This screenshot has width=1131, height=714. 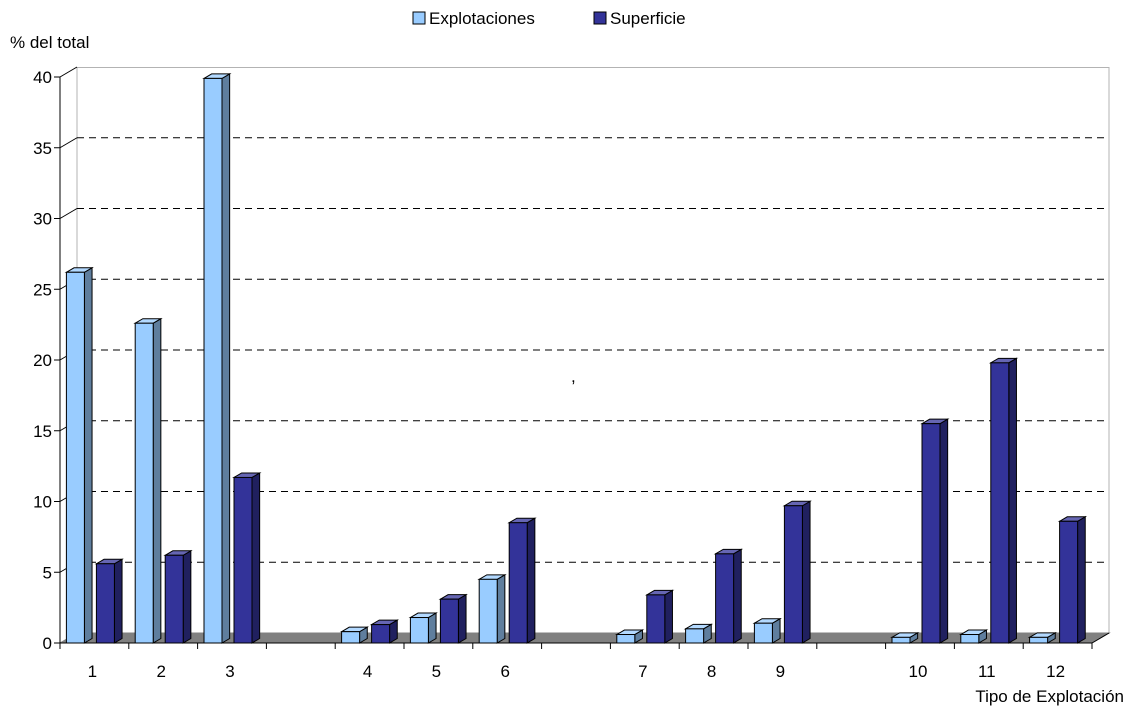 I want to click on chart-annotation: ,, so click(x=573, y=376).